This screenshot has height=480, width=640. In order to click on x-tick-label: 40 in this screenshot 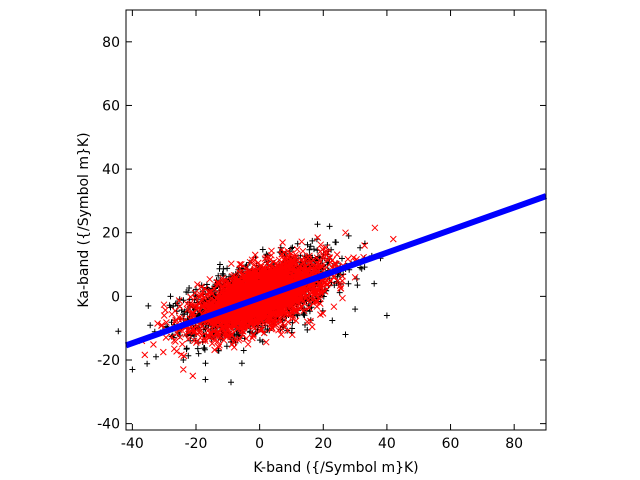, I will do `click(387, 444)`.